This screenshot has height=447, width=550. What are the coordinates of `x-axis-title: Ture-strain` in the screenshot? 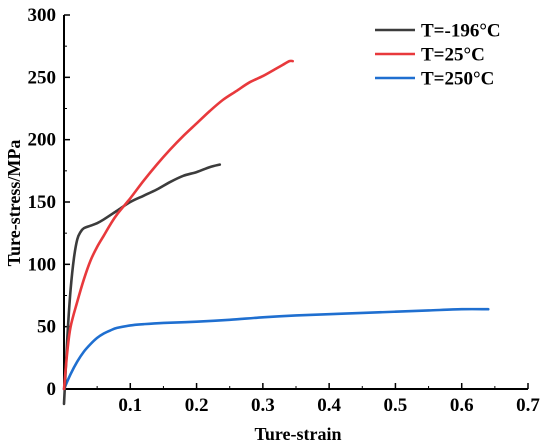 It's located at (297, 434).